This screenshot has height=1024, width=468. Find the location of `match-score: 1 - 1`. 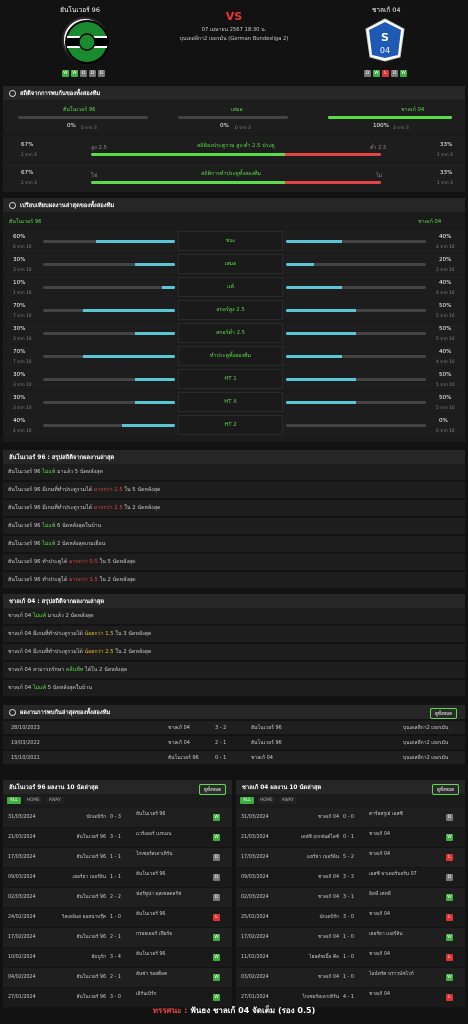

match-score: 1 - 1 is located at coordinates (115, 877).